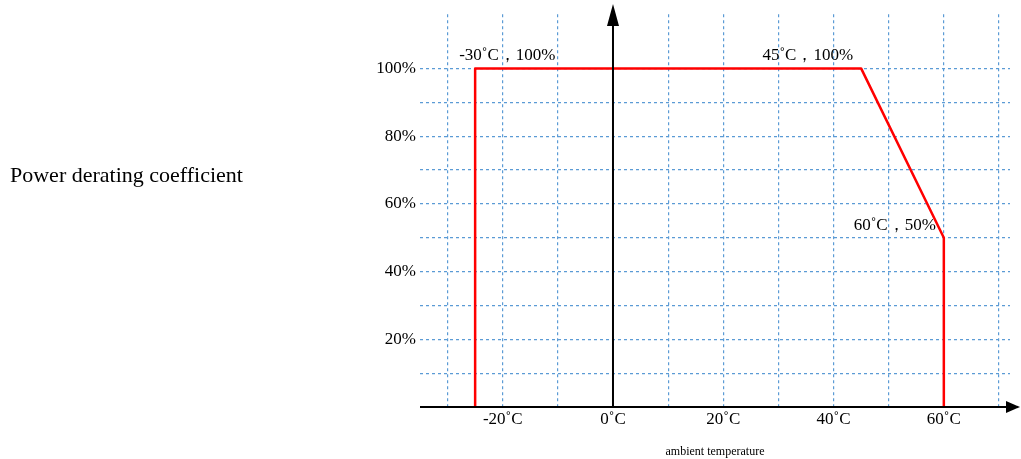 The width and height of the screenshot is (1021, 459). Describe the element at coordinates (723, 418) in the screenshot. I see `x-tick-label: 20˚C` at that location.